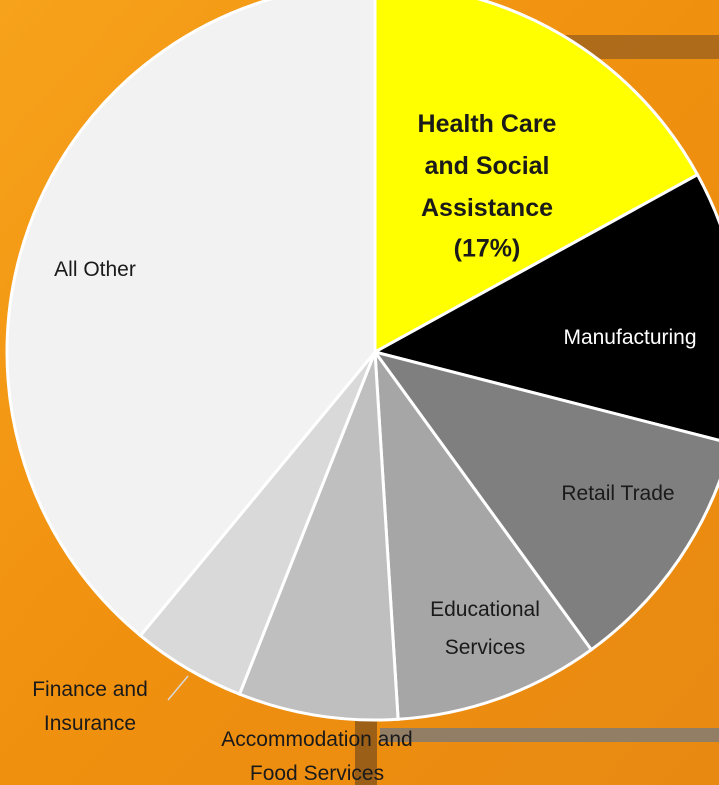 The height and width of the screenshot is (785, 719). Describe the element at coordinates (487, 166) in the screenshot. I see `slice-label: Health Care and Social Assistance` at that location.